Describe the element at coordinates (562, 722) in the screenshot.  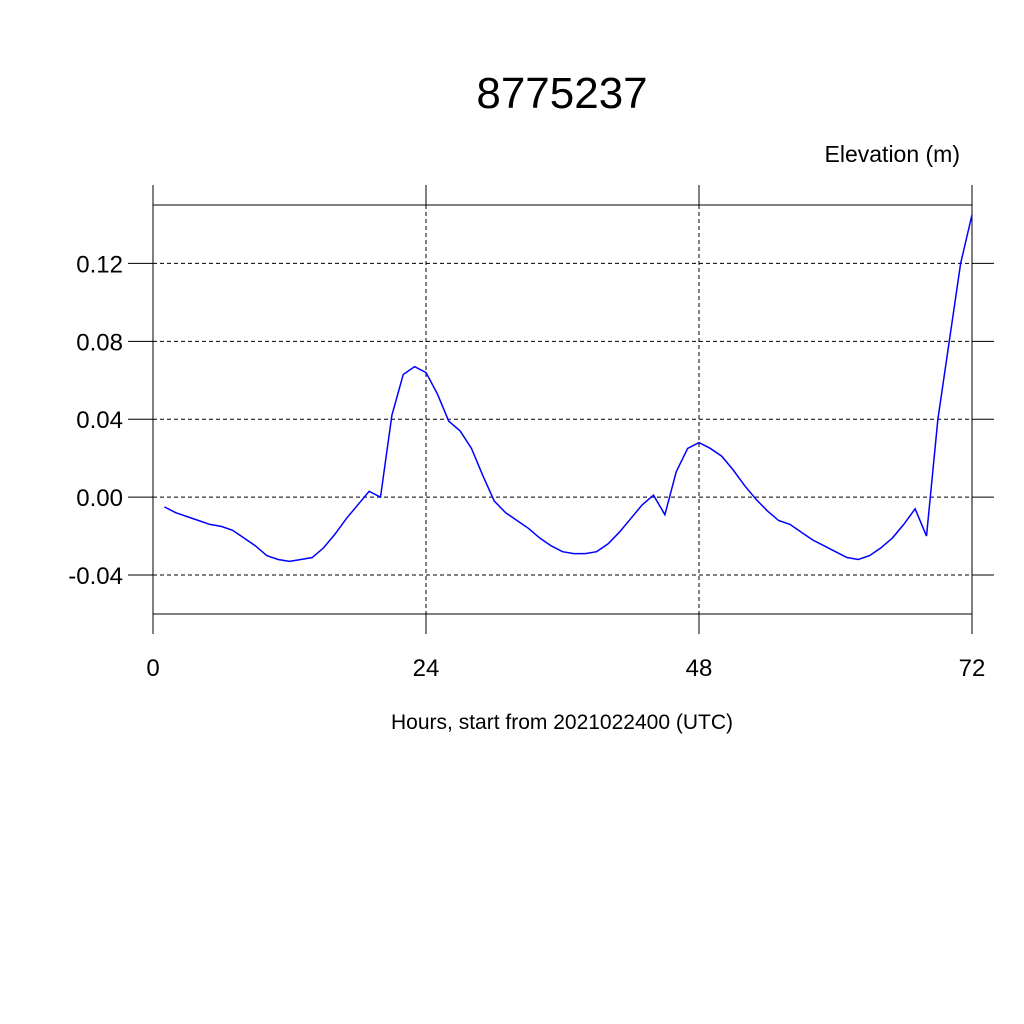
I see `x-axis-label: Hours, start from 2021022400 (UTC)` at that location.